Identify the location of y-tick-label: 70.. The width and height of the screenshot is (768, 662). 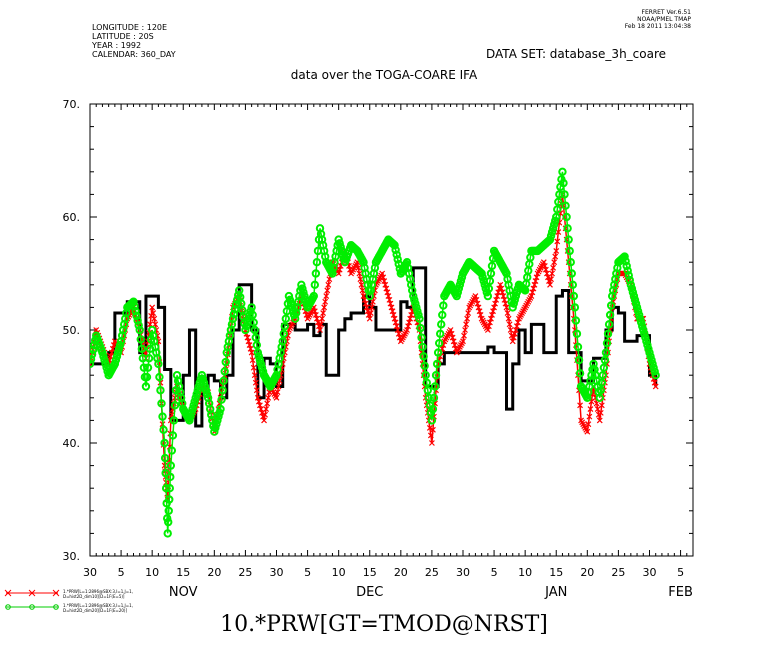
(72, 104).